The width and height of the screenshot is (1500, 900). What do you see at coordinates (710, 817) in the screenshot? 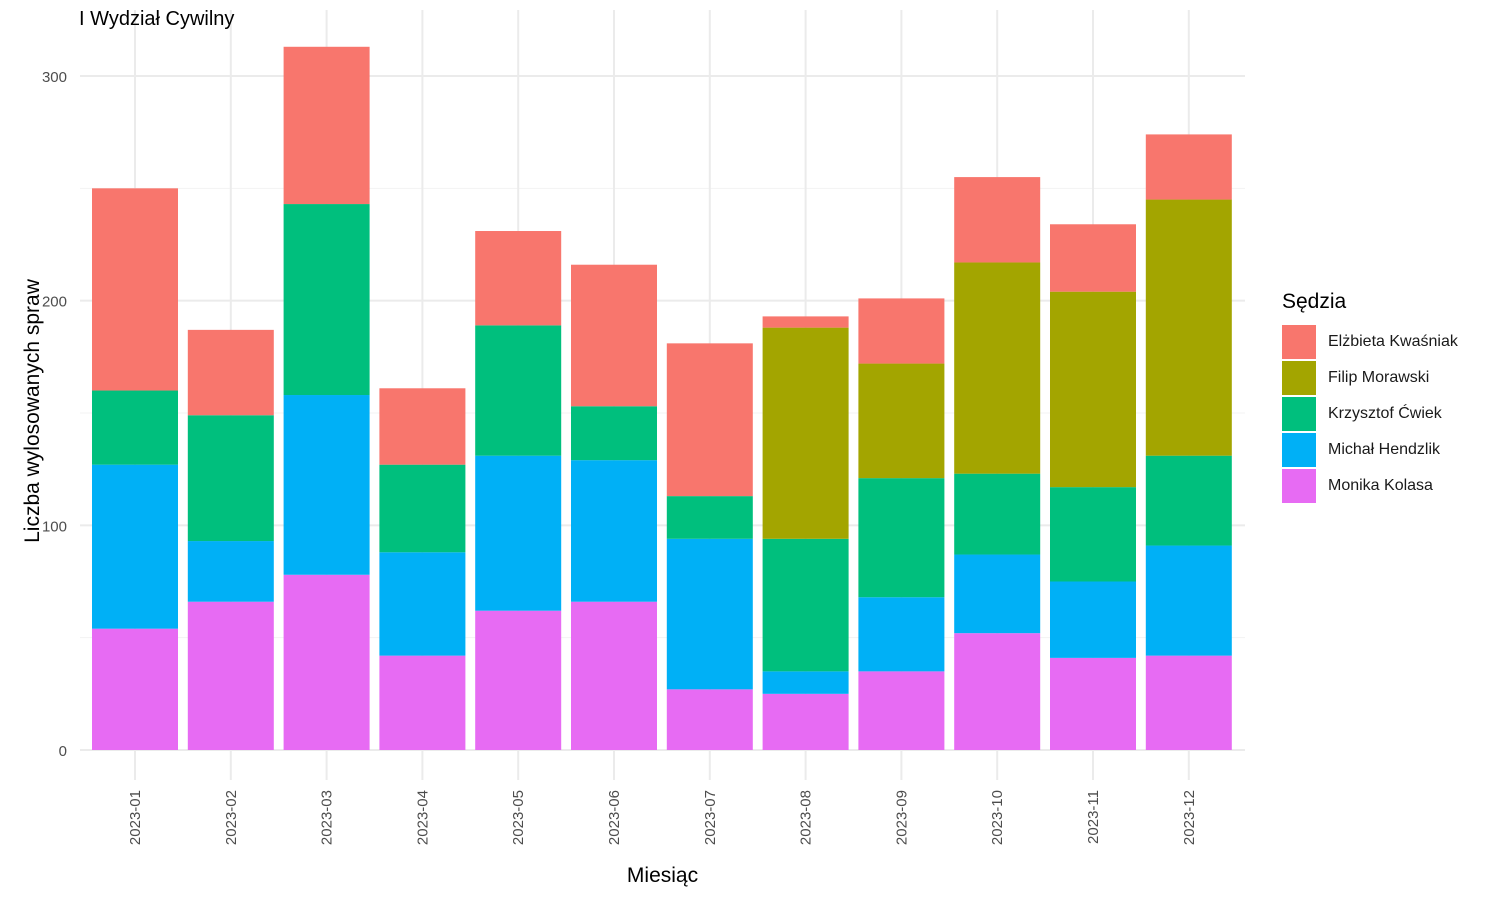
I see `x-tick-label: 2023-07` at bounding box center [710, 817].